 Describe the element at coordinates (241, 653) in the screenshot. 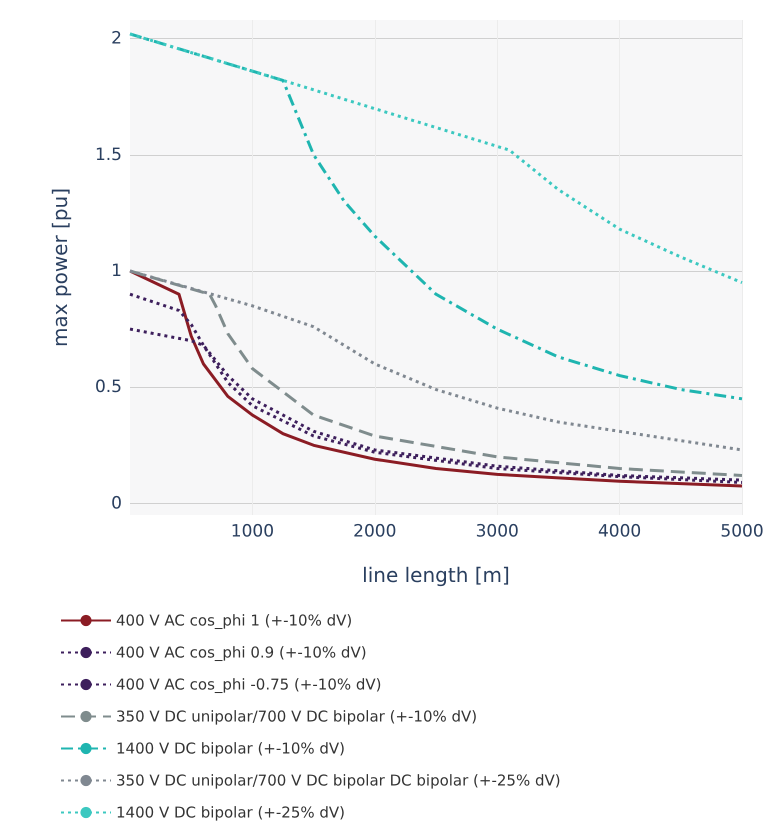

I see `legend-label: 400 V AC cos_phi 0.9 (+-10% dV)` at that location.